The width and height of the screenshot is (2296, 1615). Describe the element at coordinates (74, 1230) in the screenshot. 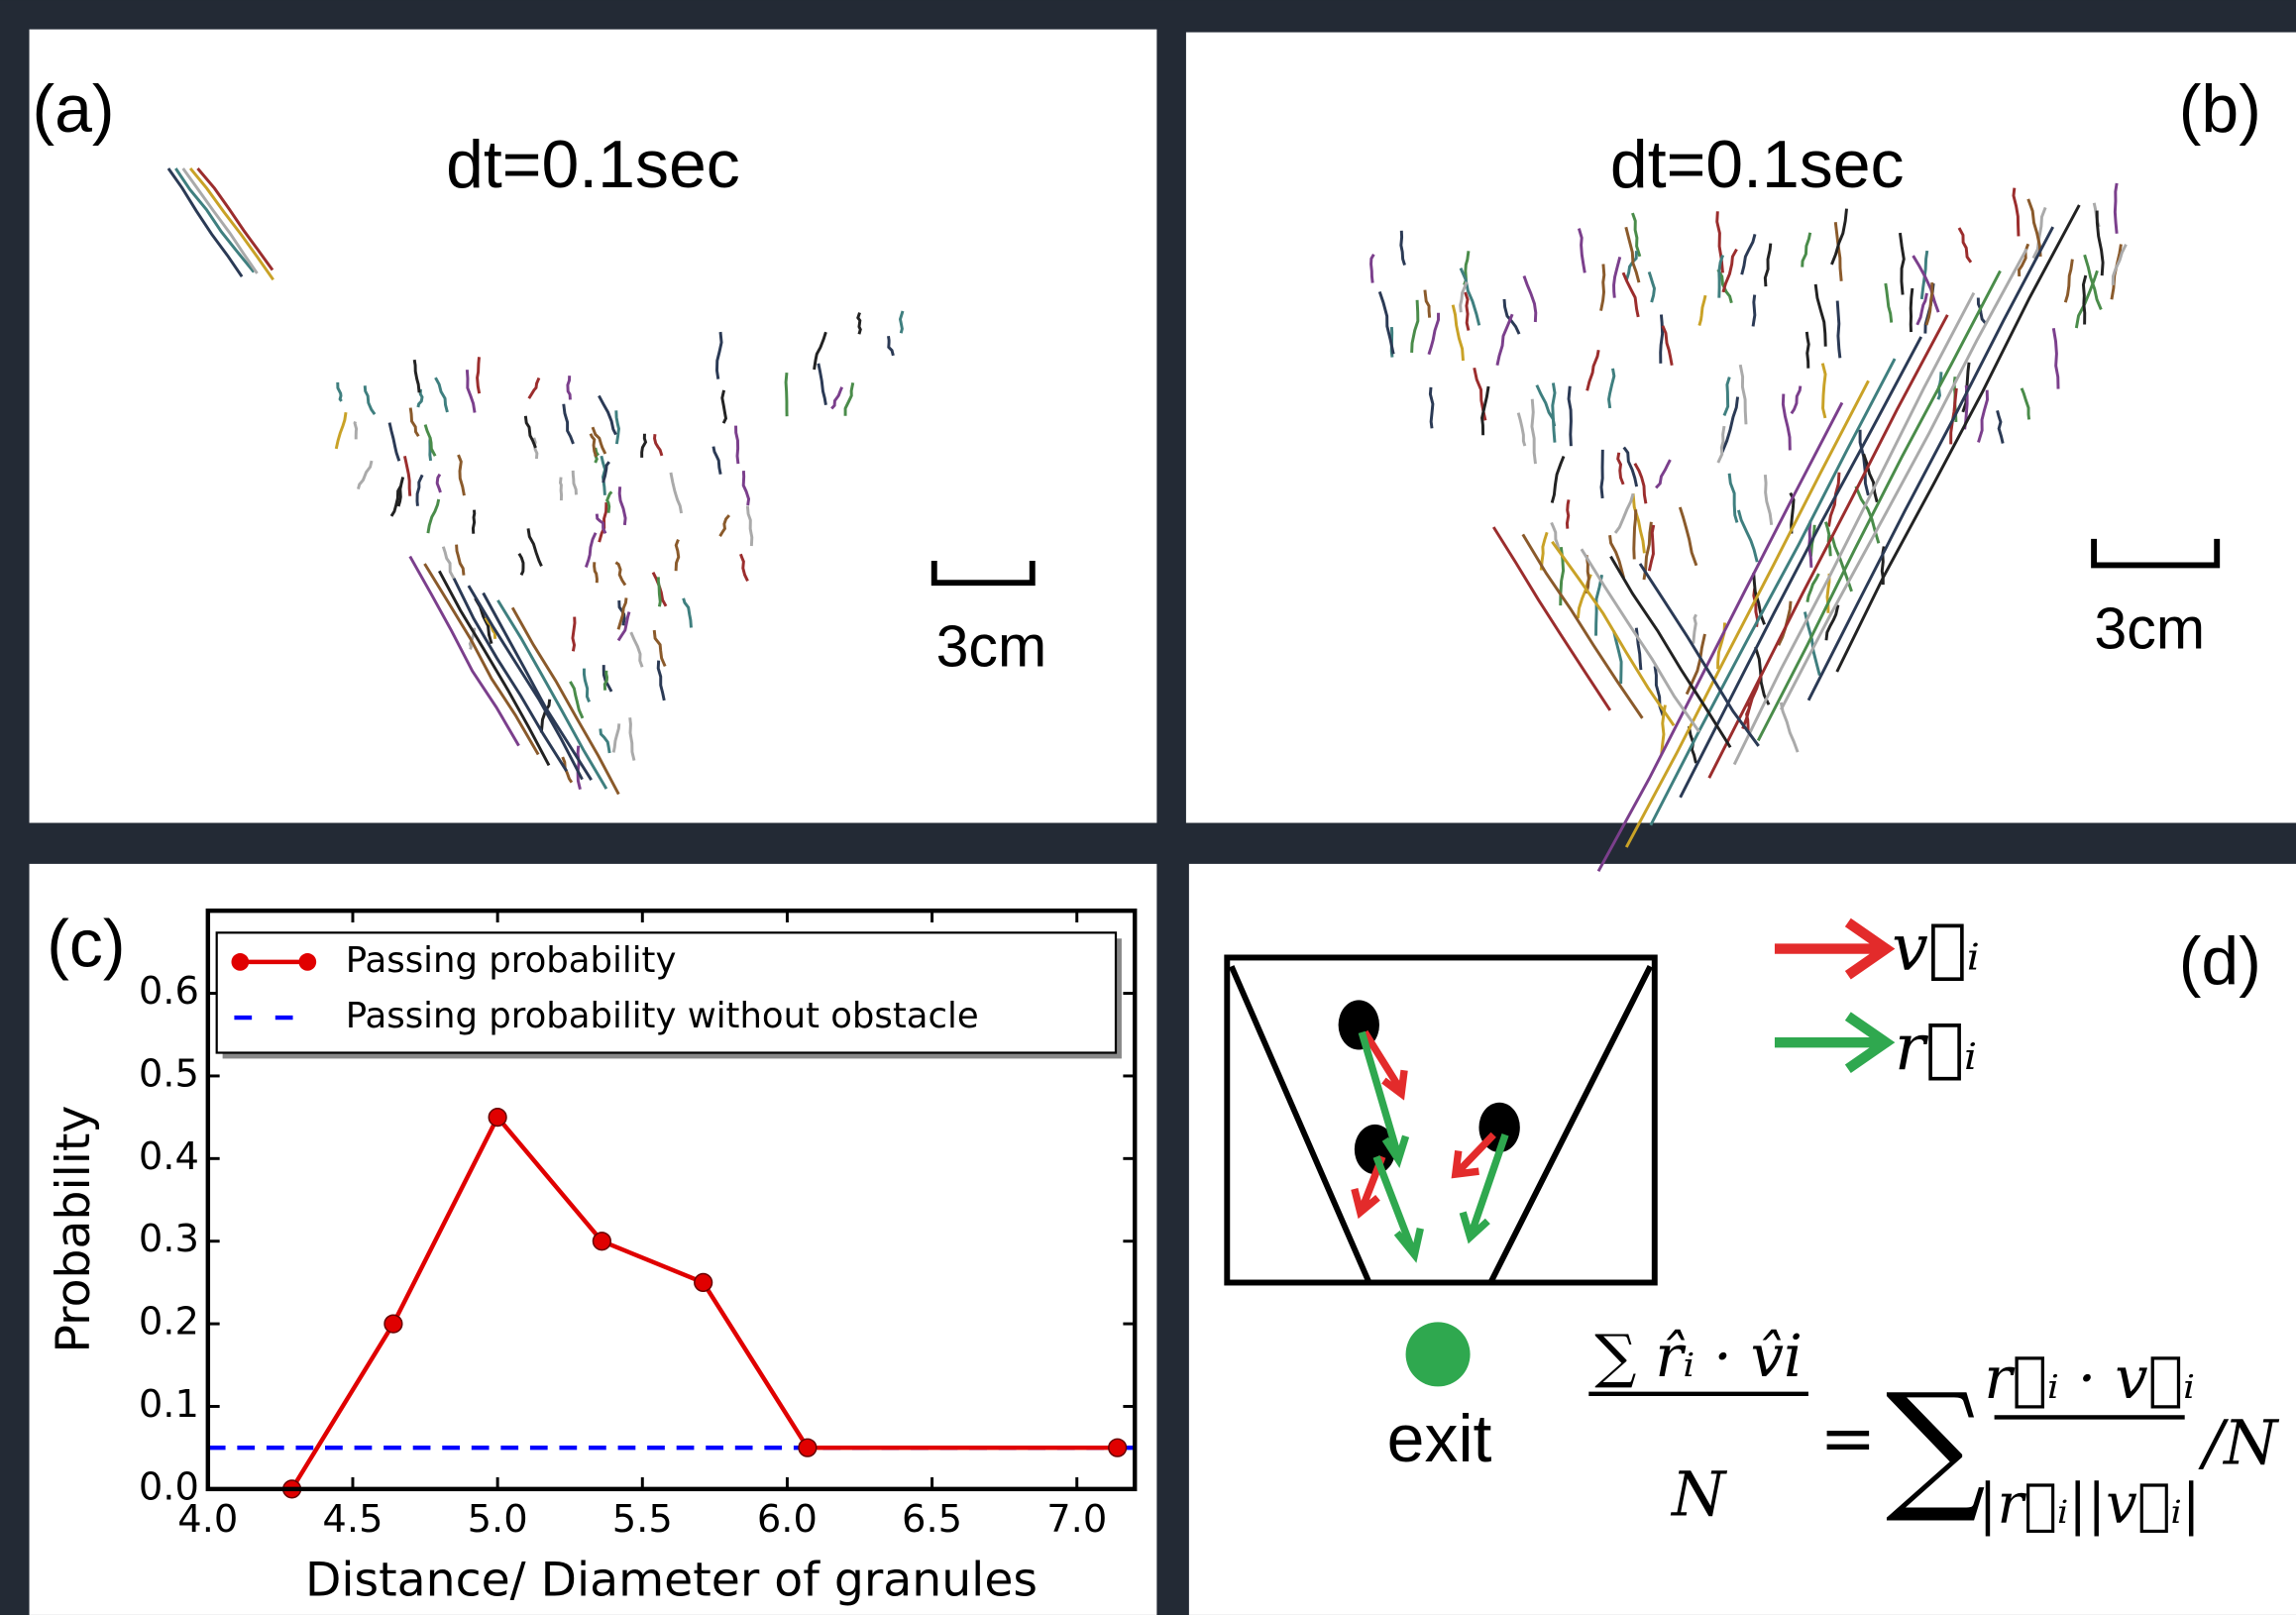

I see `y-axis-label: Probability` at that location.